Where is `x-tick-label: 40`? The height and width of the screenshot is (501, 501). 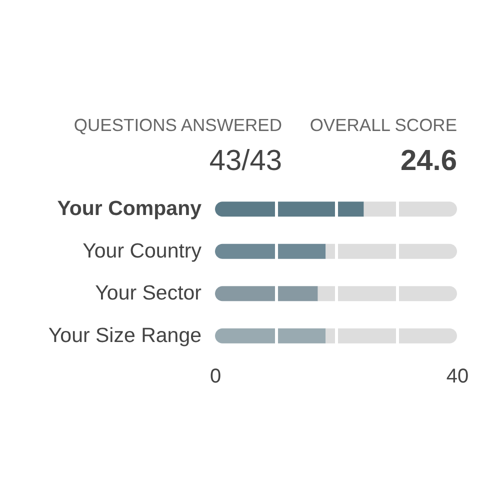 x-tick-label: 40 is located at coordinates (457, 377).